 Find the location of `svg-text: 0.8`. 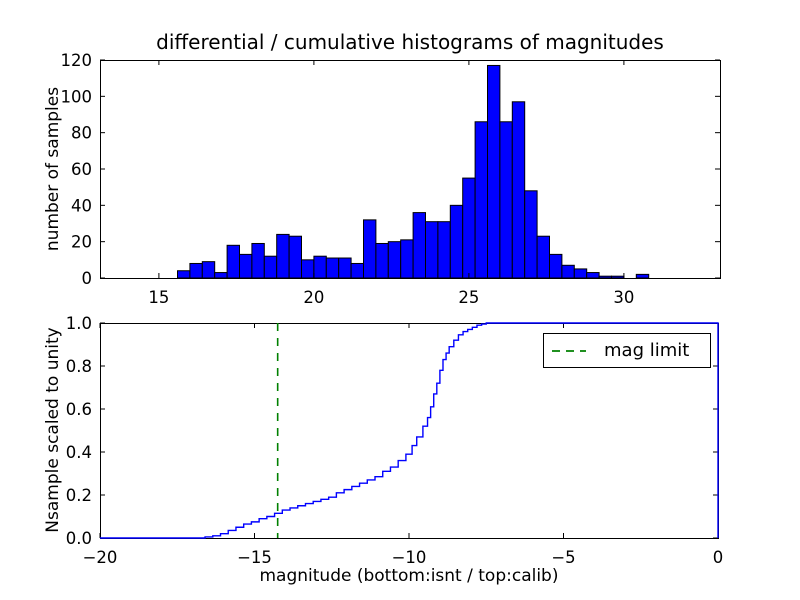

svg-text: 0.8 is located at coordinates (79, 366).